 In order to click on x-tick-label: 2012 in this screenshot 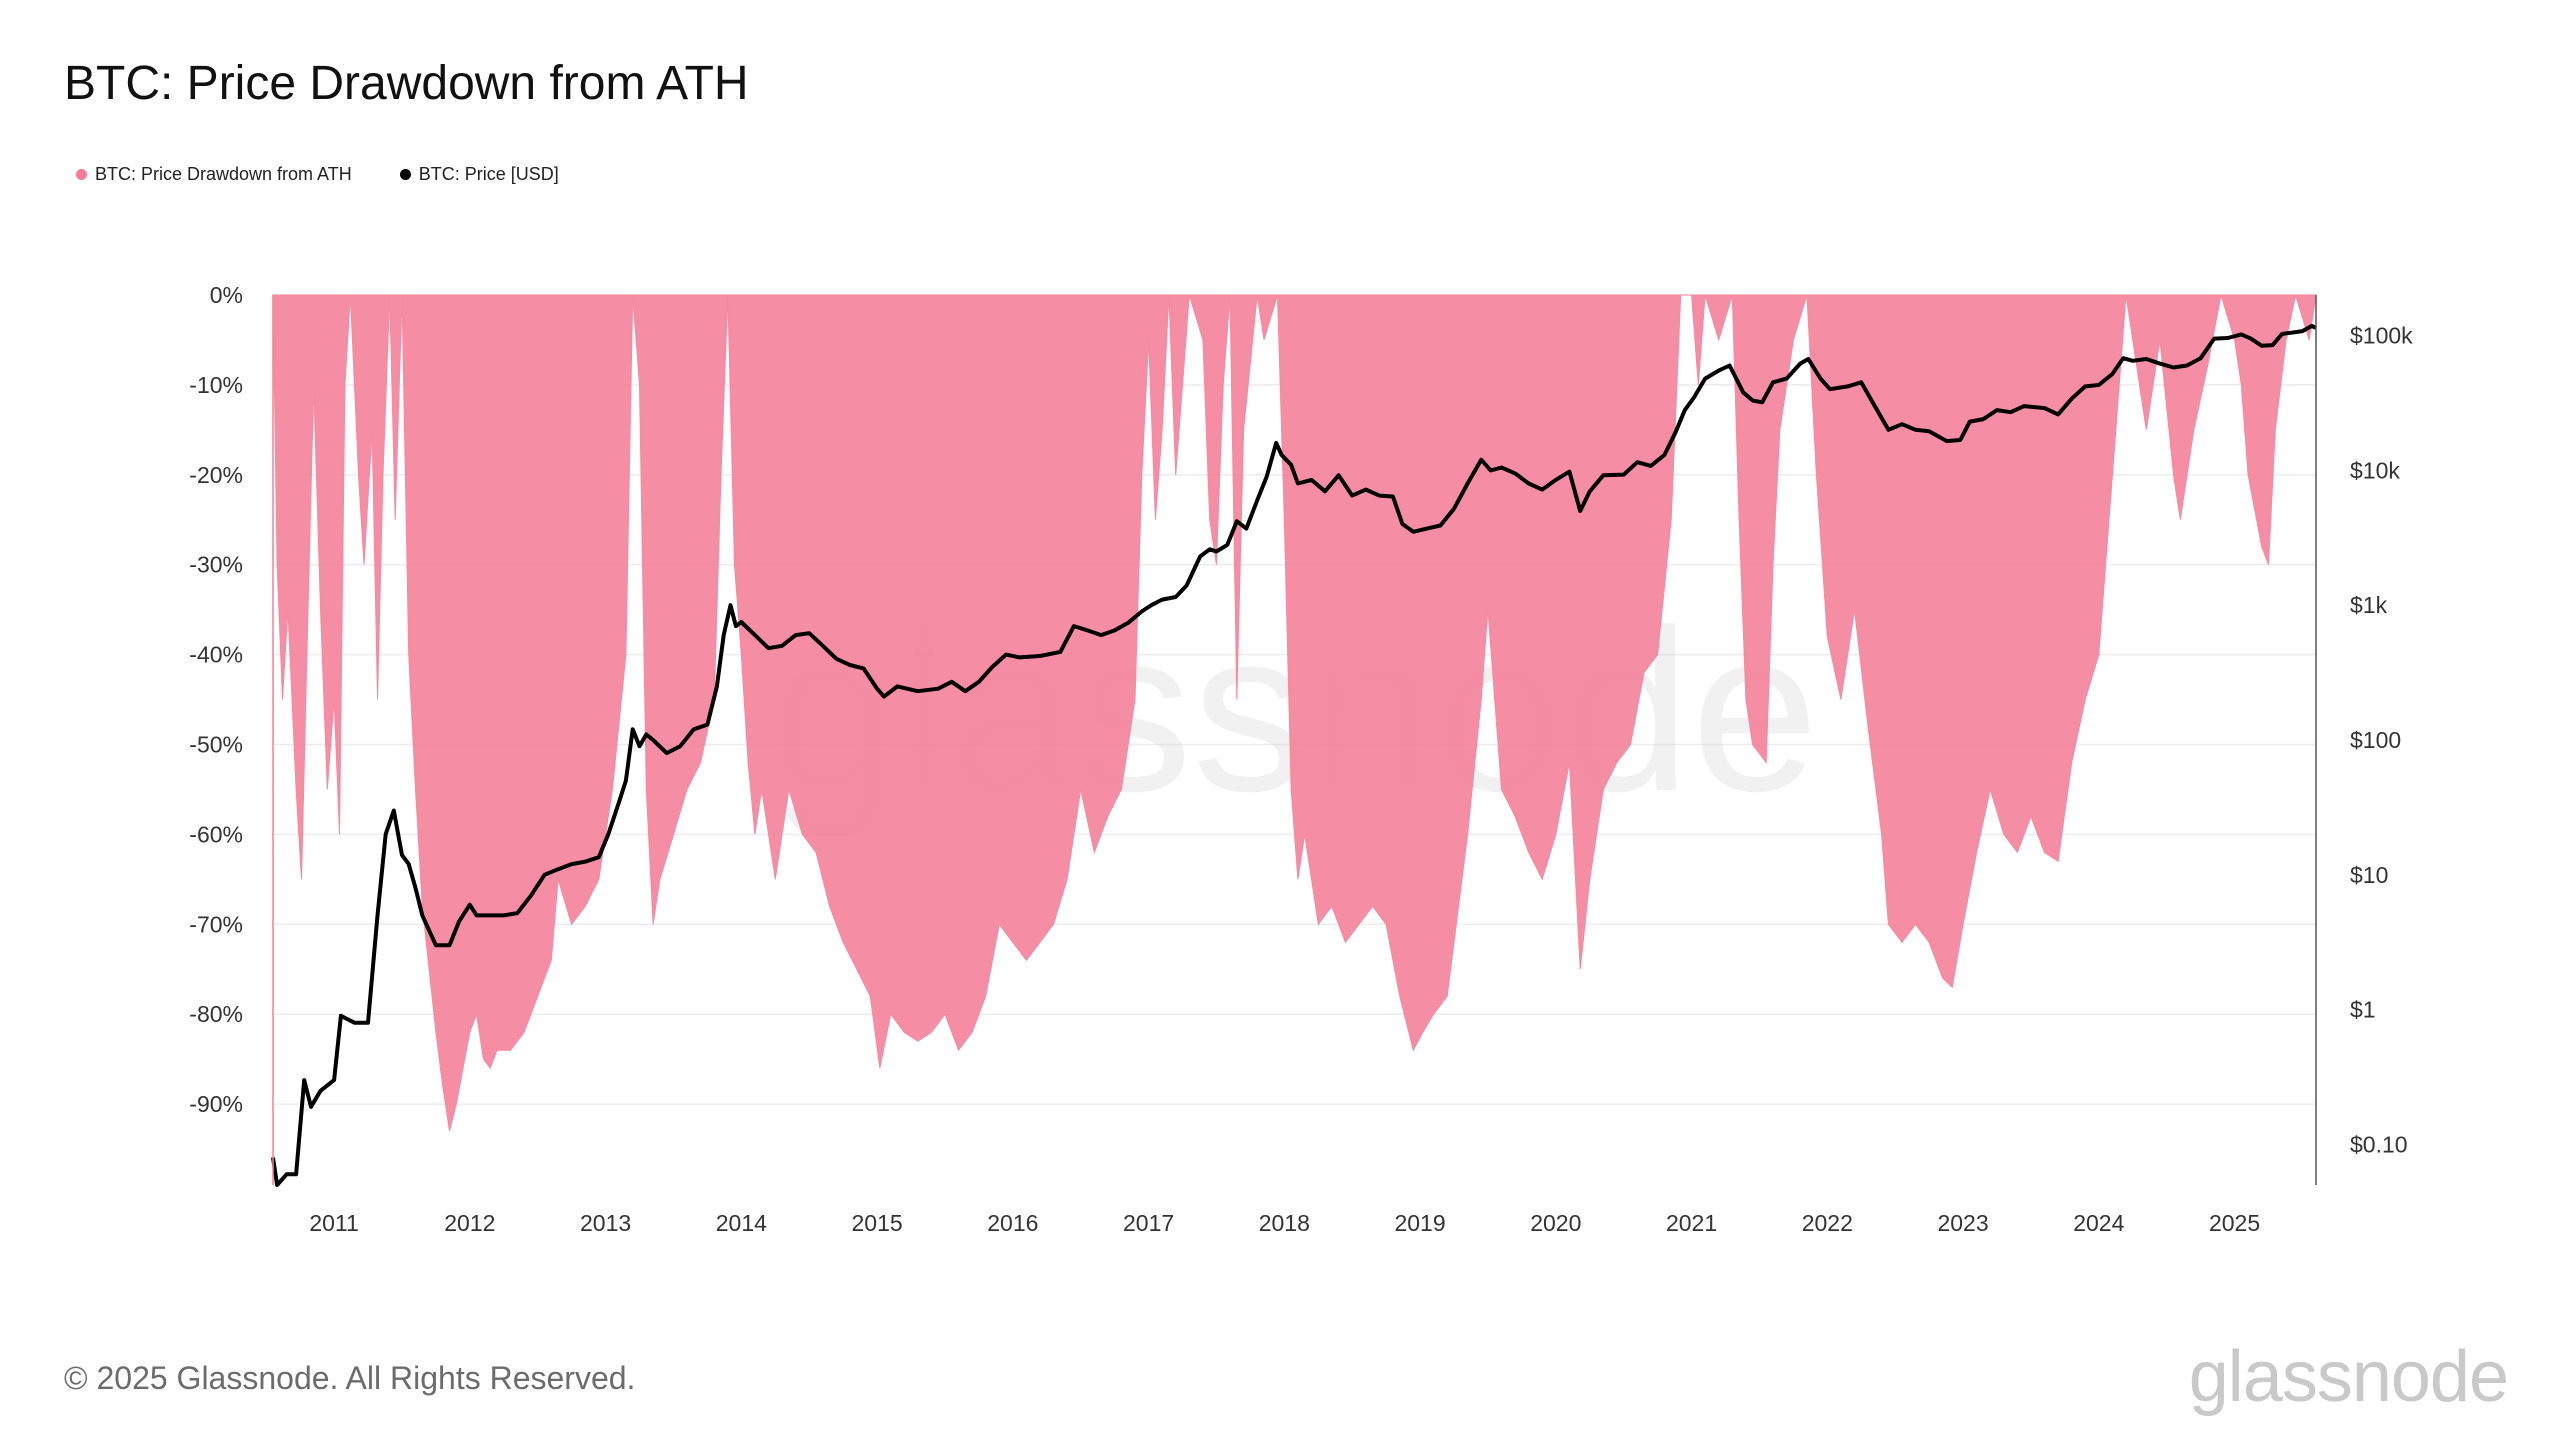, I will do `click(469, 1223)`.